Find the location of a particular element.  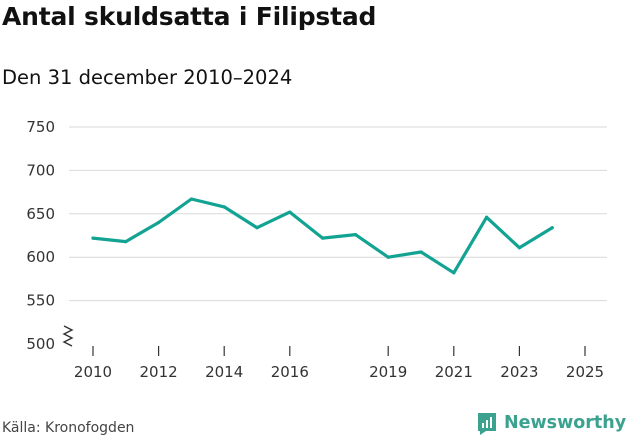

x-tick-label: 2021 is located at coordinates (454, 372).